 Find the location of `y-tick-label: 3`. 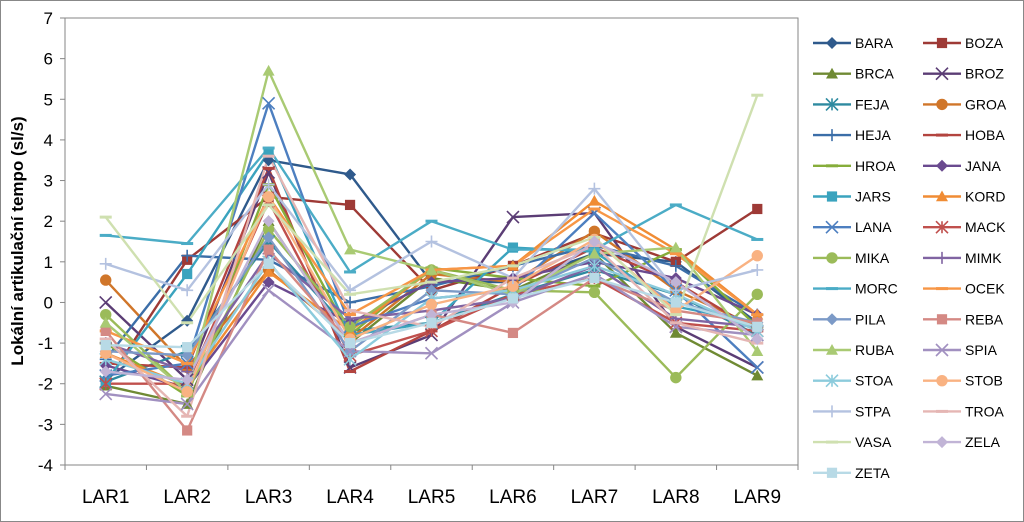

y-tick-label: 3 is located at coordinates (48, 181).